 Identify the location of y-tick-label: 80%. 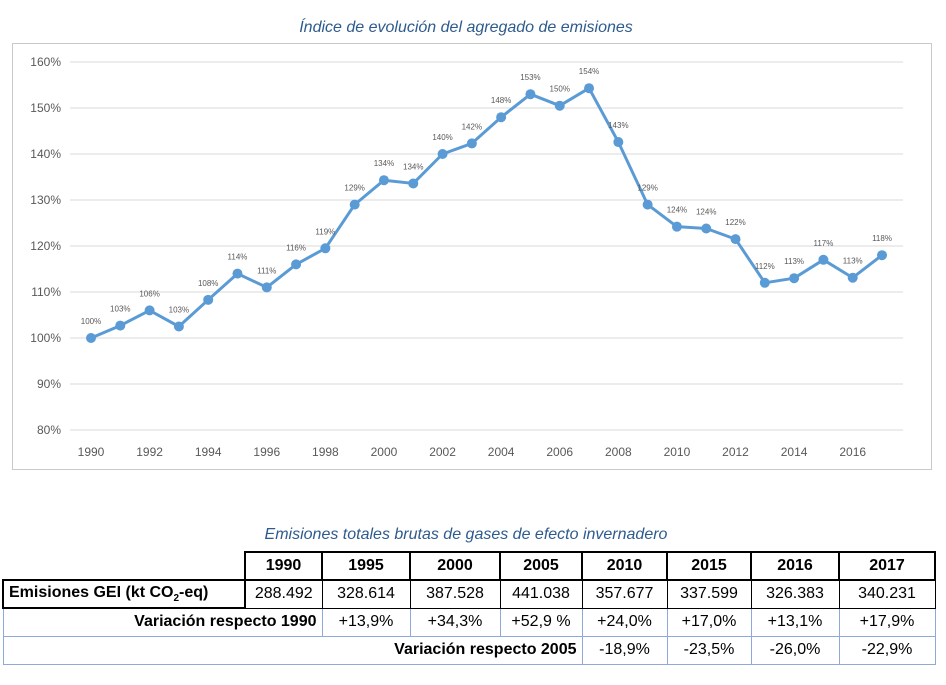
(49, 430).